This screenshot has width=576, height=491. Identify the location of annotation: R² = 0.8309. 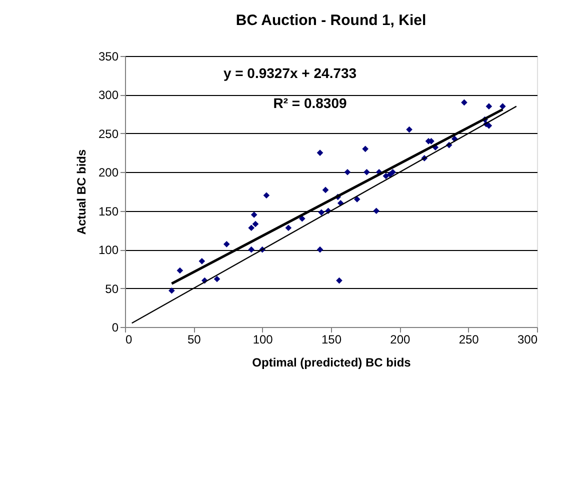
(310, 103).